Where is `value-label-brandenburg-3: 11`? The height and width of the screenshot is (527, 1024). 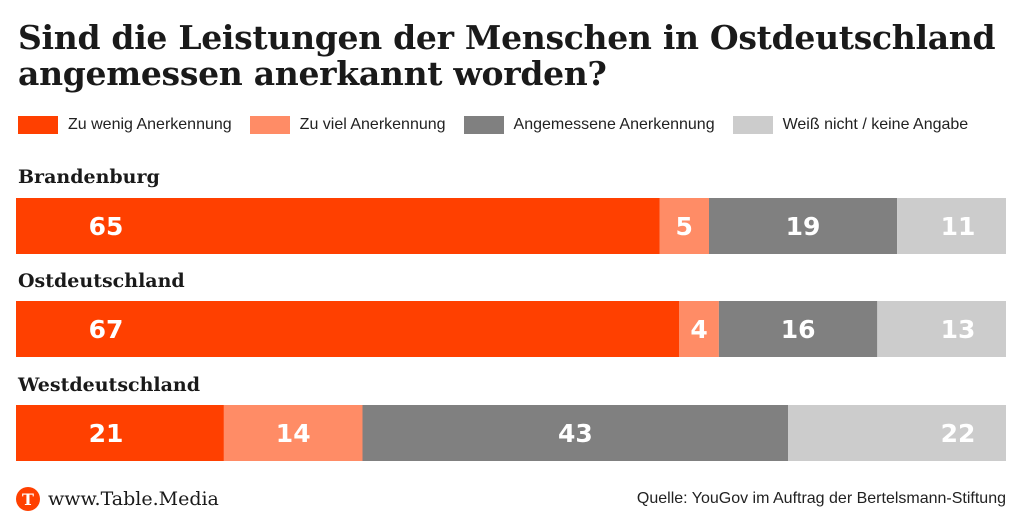 value-label-brandenburg-3: 11 is located at coordinates (958, 226).